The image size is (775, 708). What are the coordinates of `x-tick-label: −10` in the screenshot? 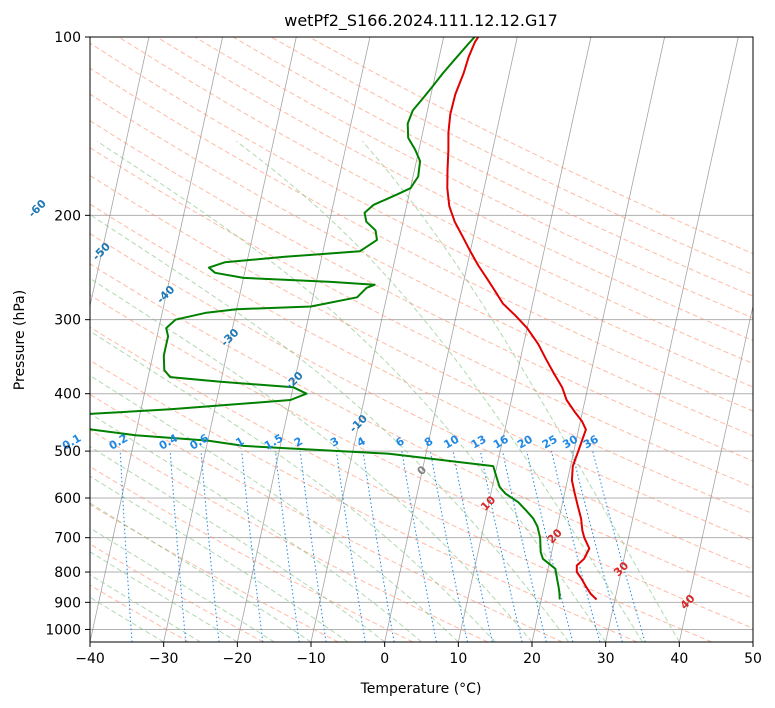 It's located at (311, 659).